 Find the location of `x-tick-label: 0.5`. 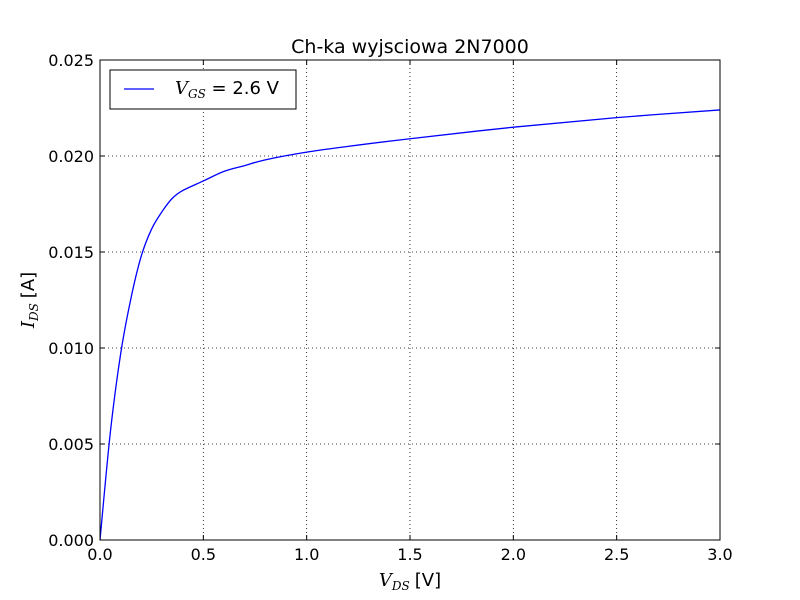

x-tick-label: 0.5 is located at coordinates (203, 554).